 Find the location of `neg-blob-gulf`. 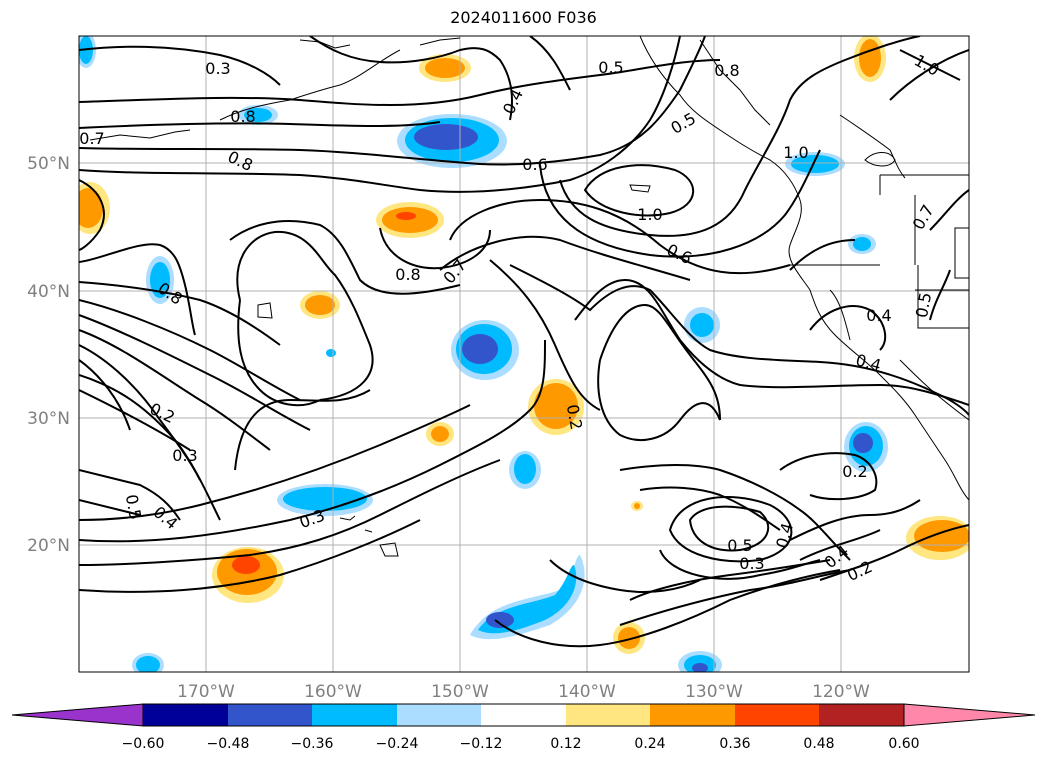

neg-blob-gulf is located at coordinates (452, 141).